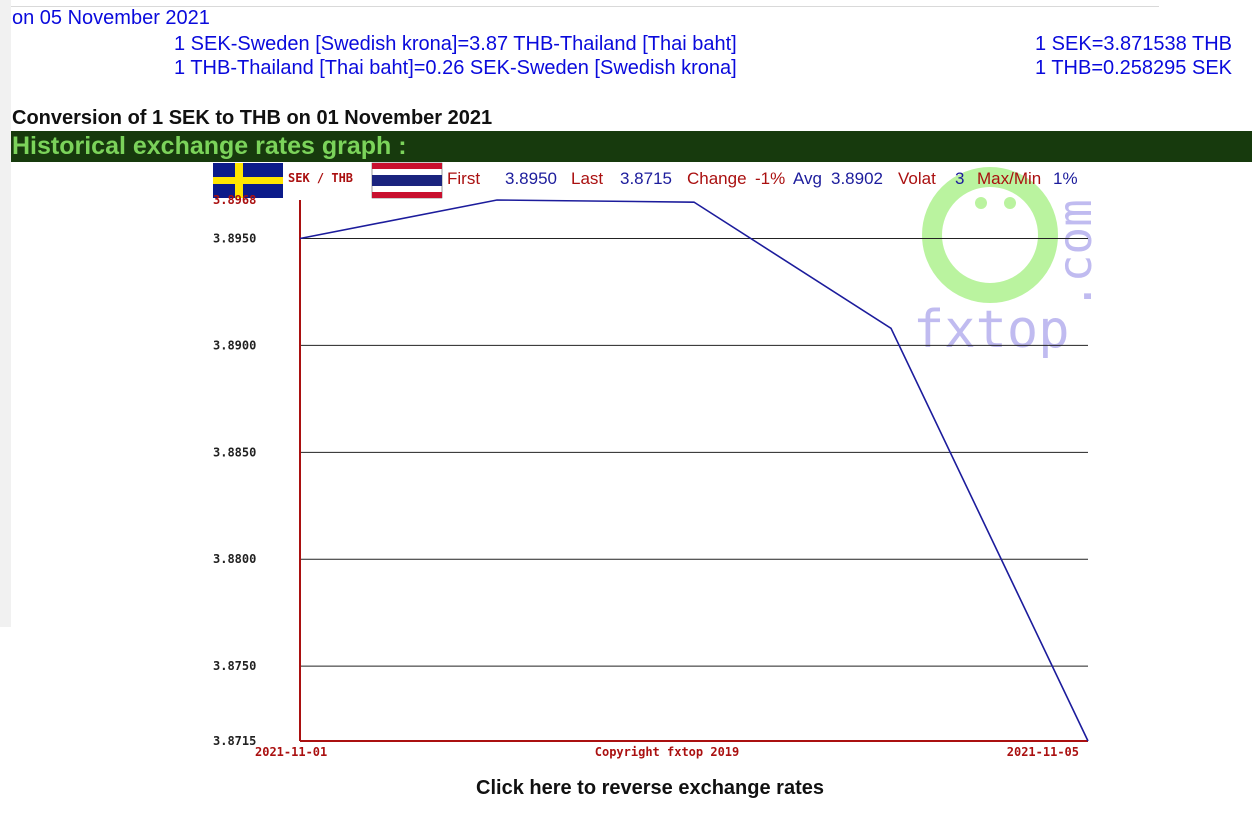 The height and width of the screenshot is (825, 1252). Describe the element at coordinates (234, 666) in the screenshot. I see `y-tick-label: 3.8750` at that location.